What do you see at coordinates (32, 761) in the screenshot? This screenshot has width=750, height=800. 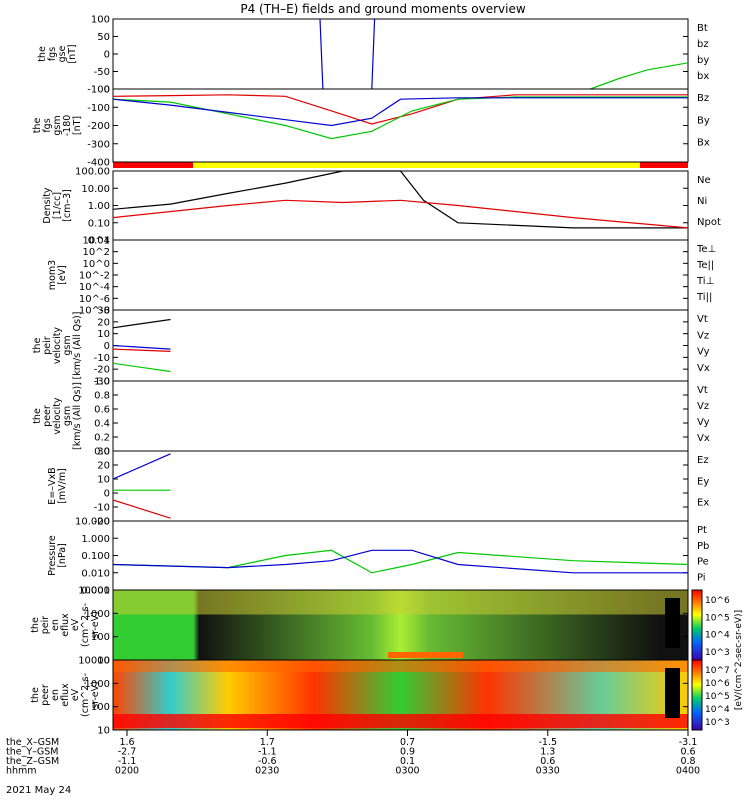 I see `orbit-row-label: the_Z–GSM` at bounding box center [32, 761].